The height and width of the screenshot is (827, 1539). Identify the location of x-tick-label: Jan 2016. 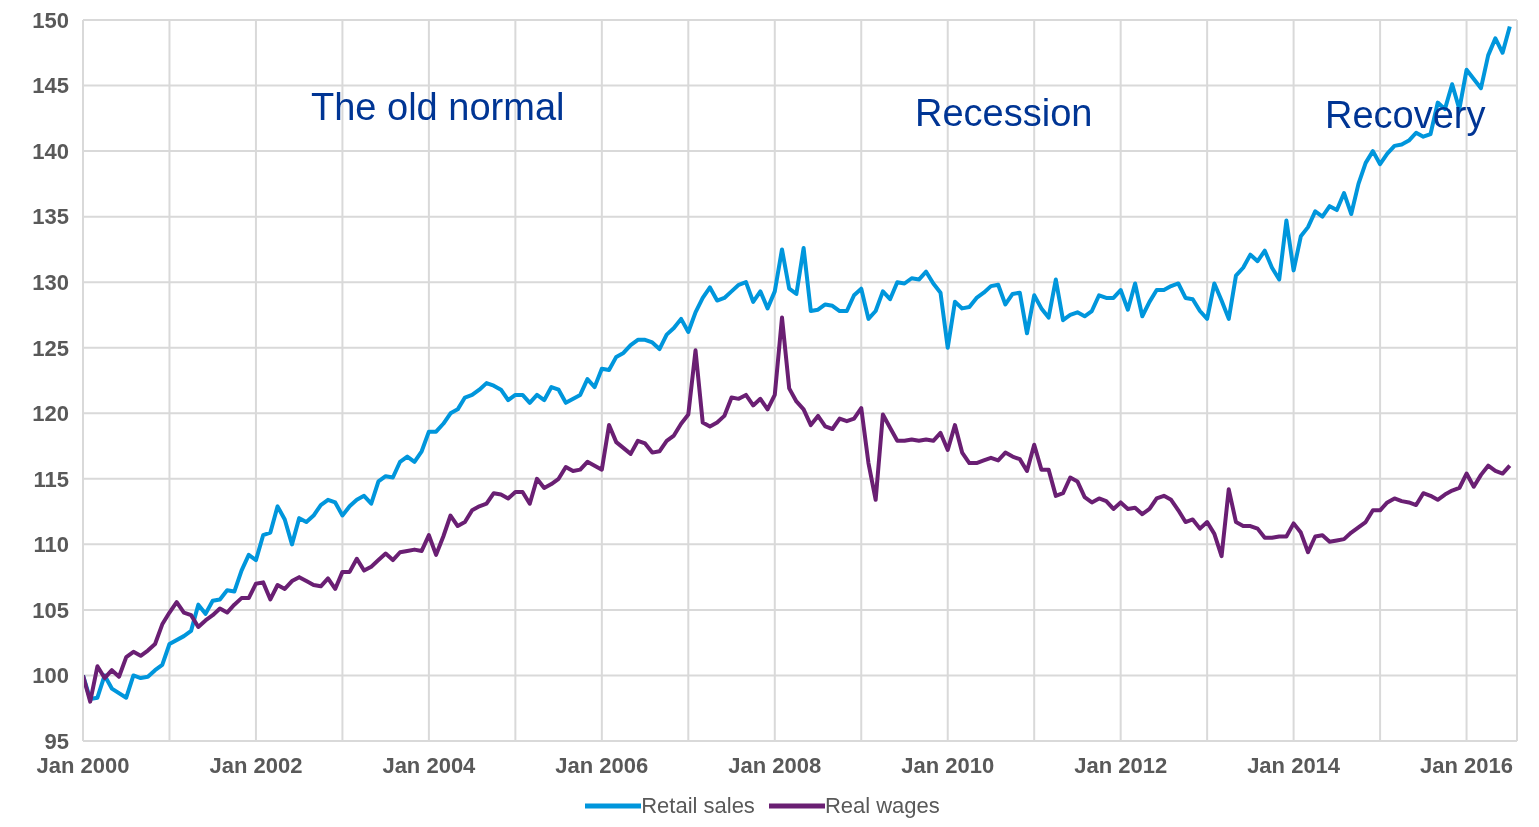
(1467, 765).